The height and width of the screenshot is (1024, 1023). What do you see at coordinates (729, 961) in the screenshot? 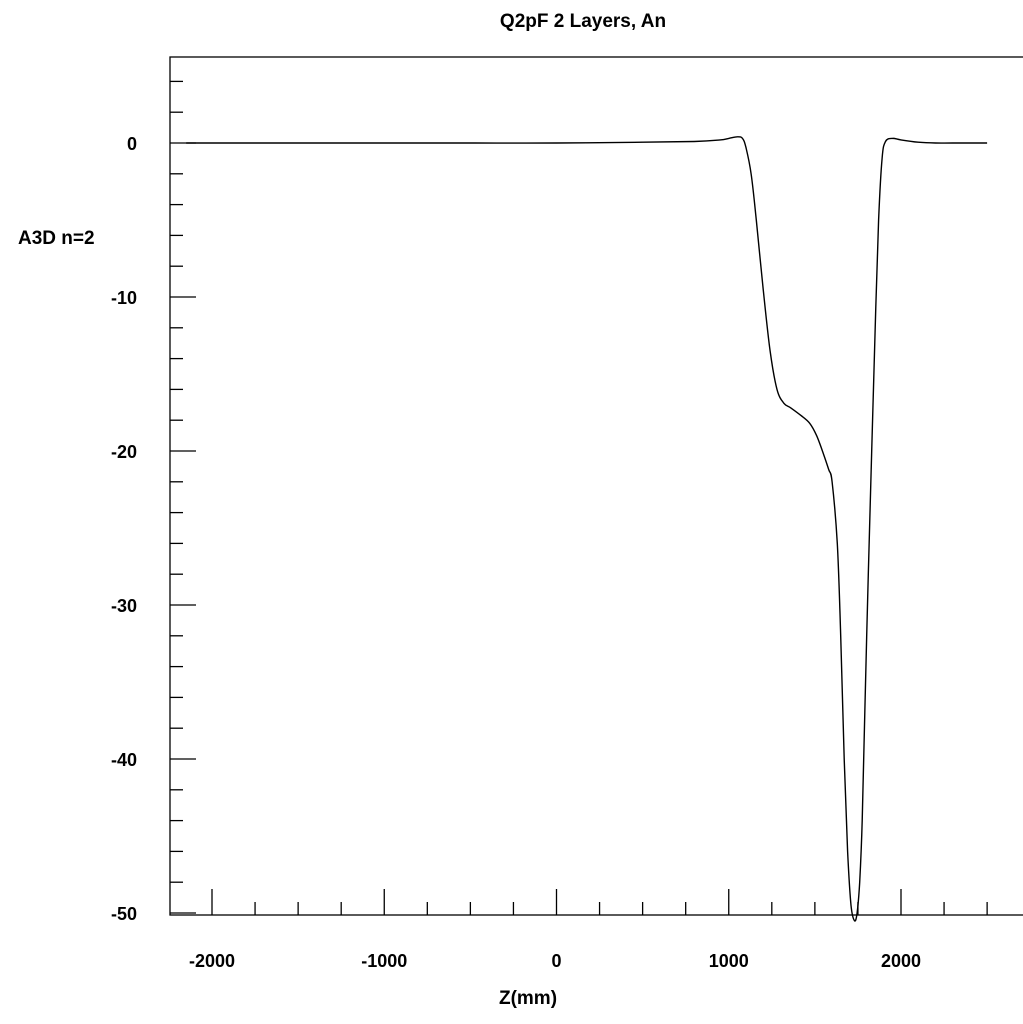
I see `x-tick-label: 1000` at bounding box center [729, 961].